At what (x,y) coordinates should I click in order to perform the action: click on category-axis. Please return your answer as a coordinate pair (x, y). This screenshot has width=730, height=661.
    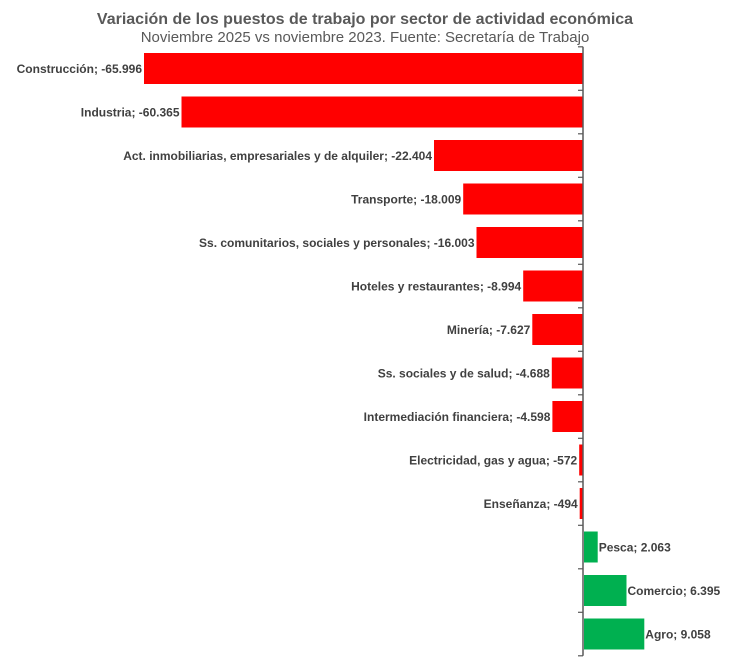
    Looking at the image, I should click on (581, 351).